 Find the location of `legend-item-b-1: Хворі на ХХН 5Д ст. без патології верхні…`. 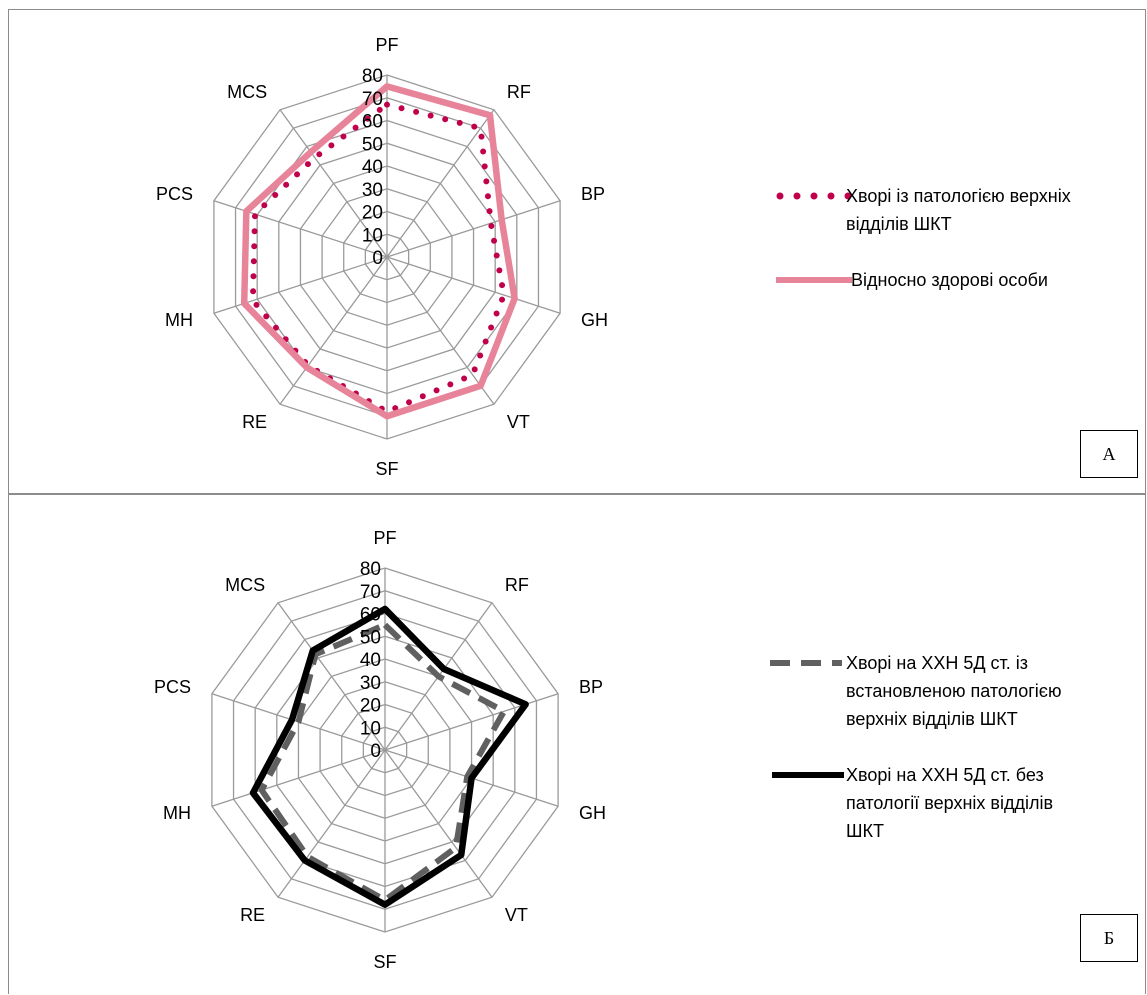

legend-item-b-1: Хворі на ХХН 5Д ст. без патології верхні… is located at coordinates (909, 801).